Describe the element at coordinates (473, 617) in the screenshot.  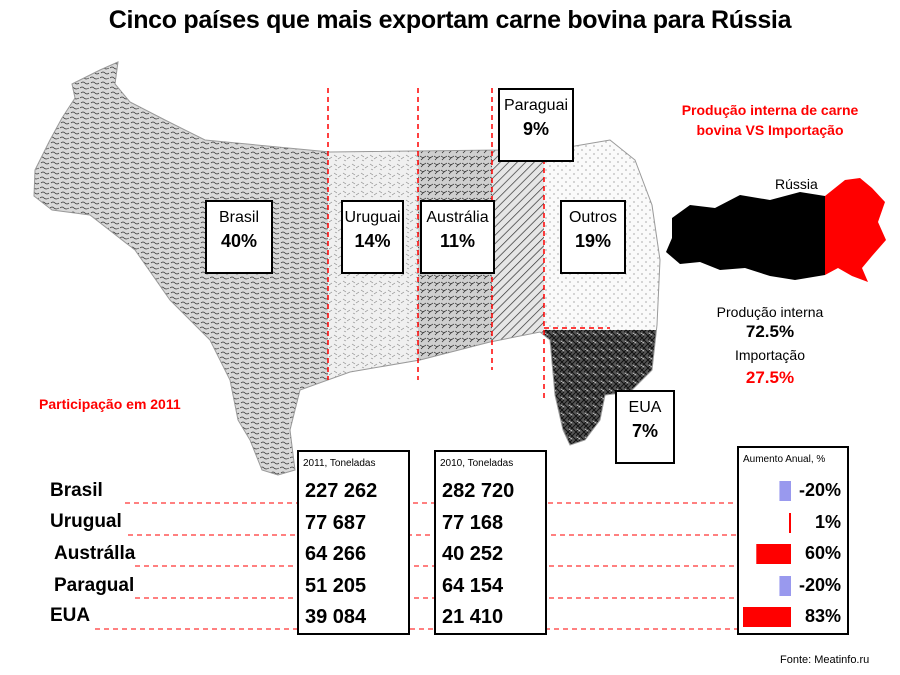
I see `cell-2010-eua: 21 410` at that location.